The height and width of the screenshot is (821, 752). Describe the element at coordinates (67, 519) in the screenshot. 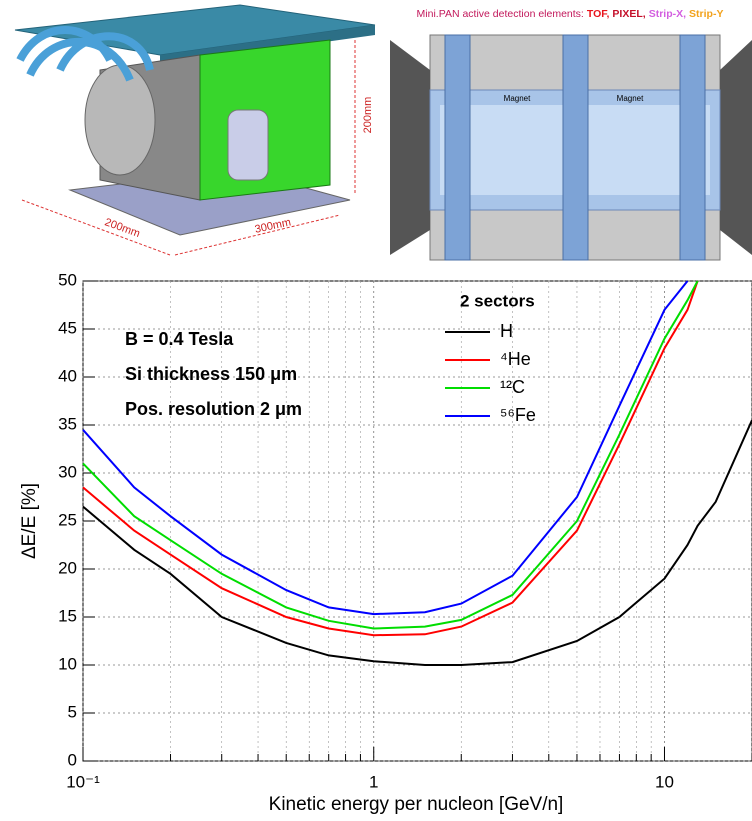

I see `y-tick-label: 25` at that location.